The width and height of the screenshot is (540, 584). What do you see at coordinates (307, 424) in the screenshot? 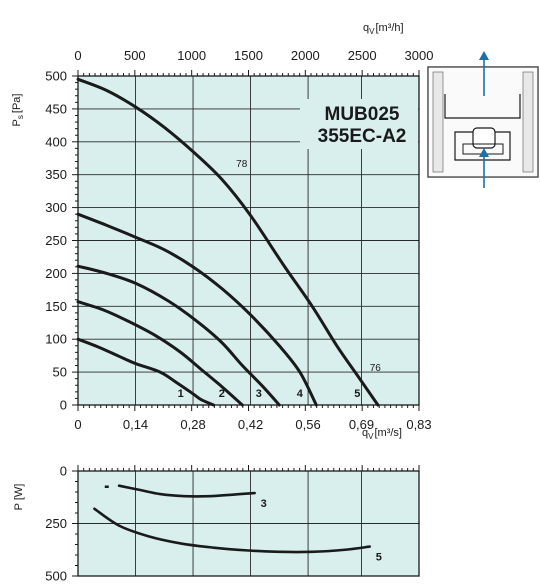
I see `x-tick-label: 0,56` at bounding box center [307, 424].